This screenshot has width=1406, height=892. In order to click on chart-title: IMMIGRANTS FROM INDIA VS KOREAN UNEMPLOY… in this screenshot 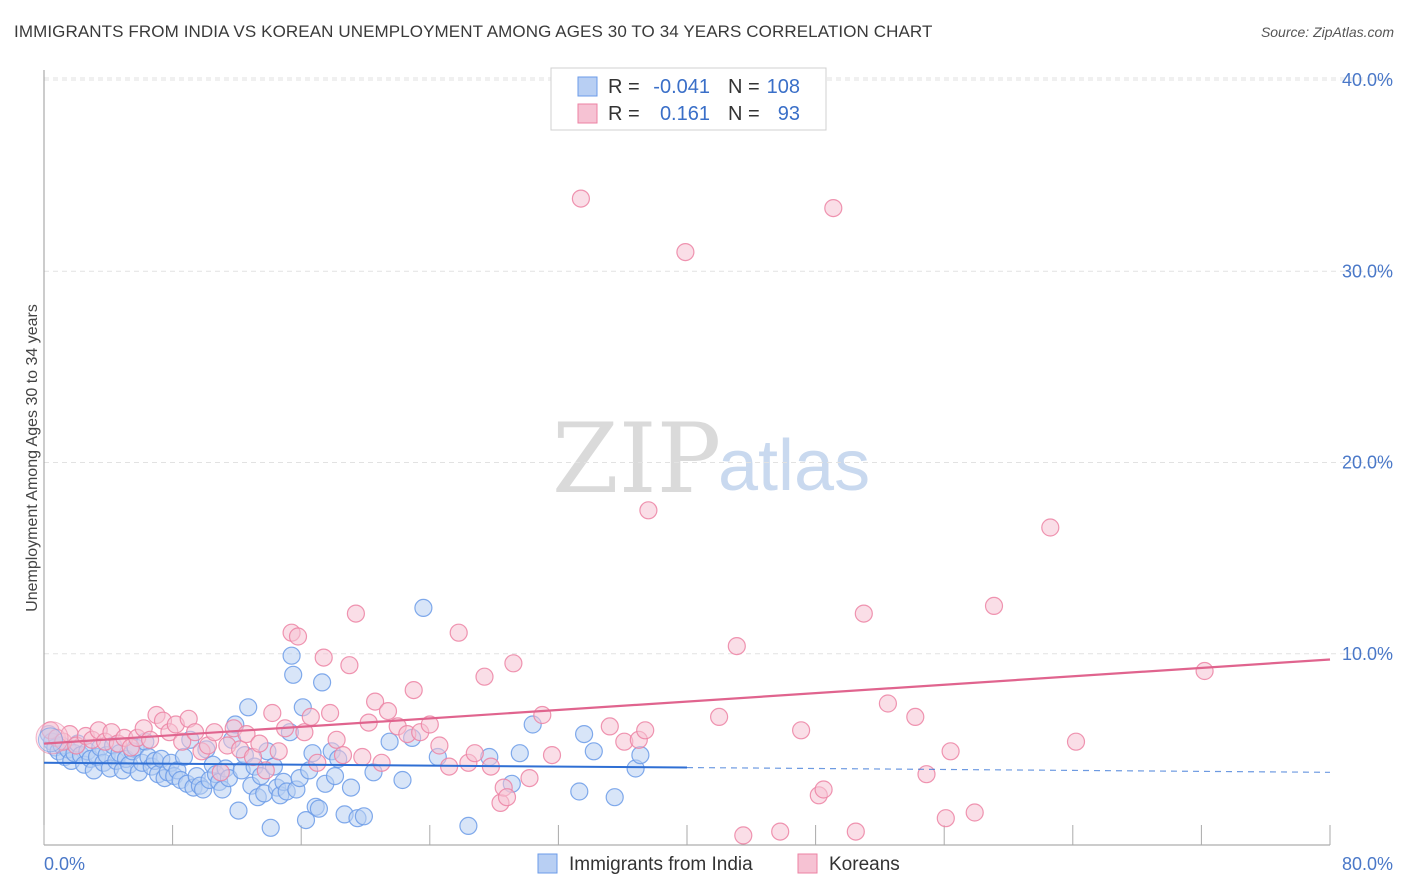, I will do `click(473, 31)`.